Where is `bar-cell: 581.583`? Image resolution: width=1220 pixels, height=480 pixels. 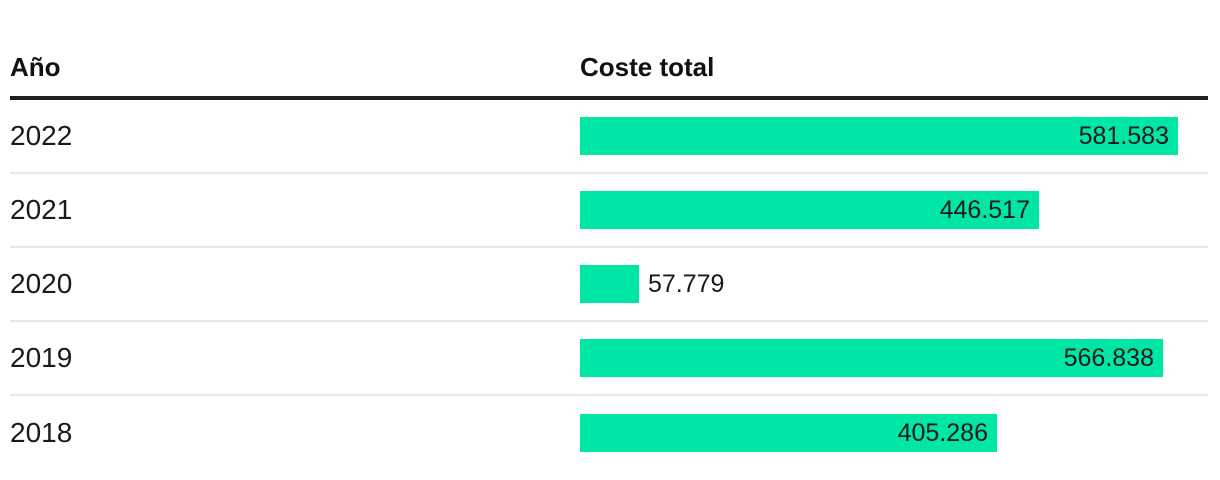
bar-cell: 581.583 is located at coordinates (894, 136).